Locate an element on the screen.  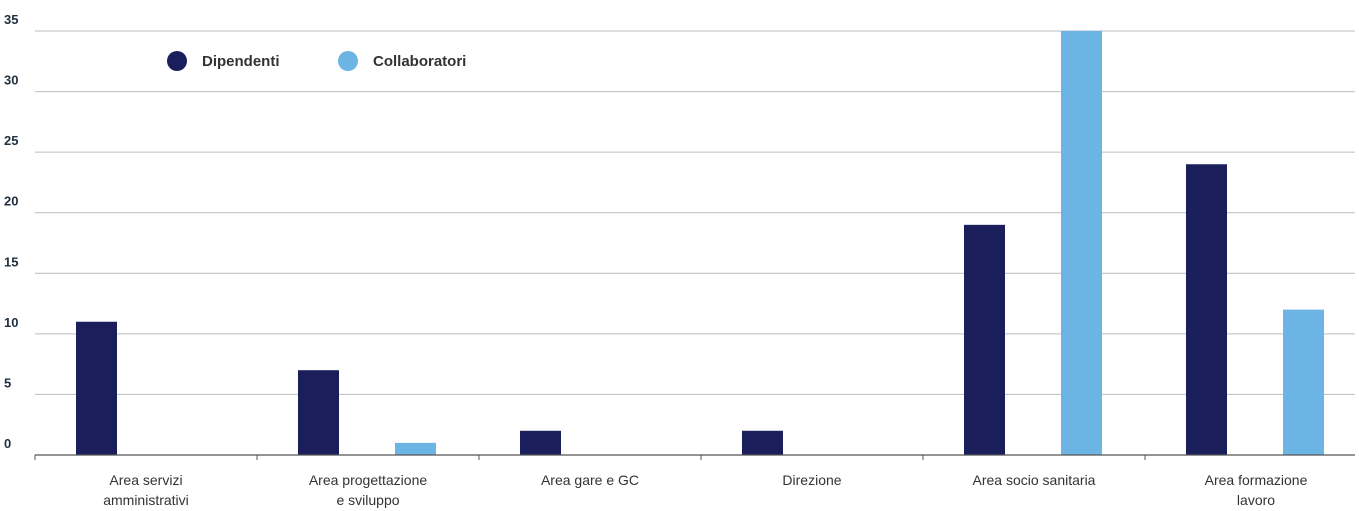
y-tick-label: 0 is located at coordinates (7, 443).